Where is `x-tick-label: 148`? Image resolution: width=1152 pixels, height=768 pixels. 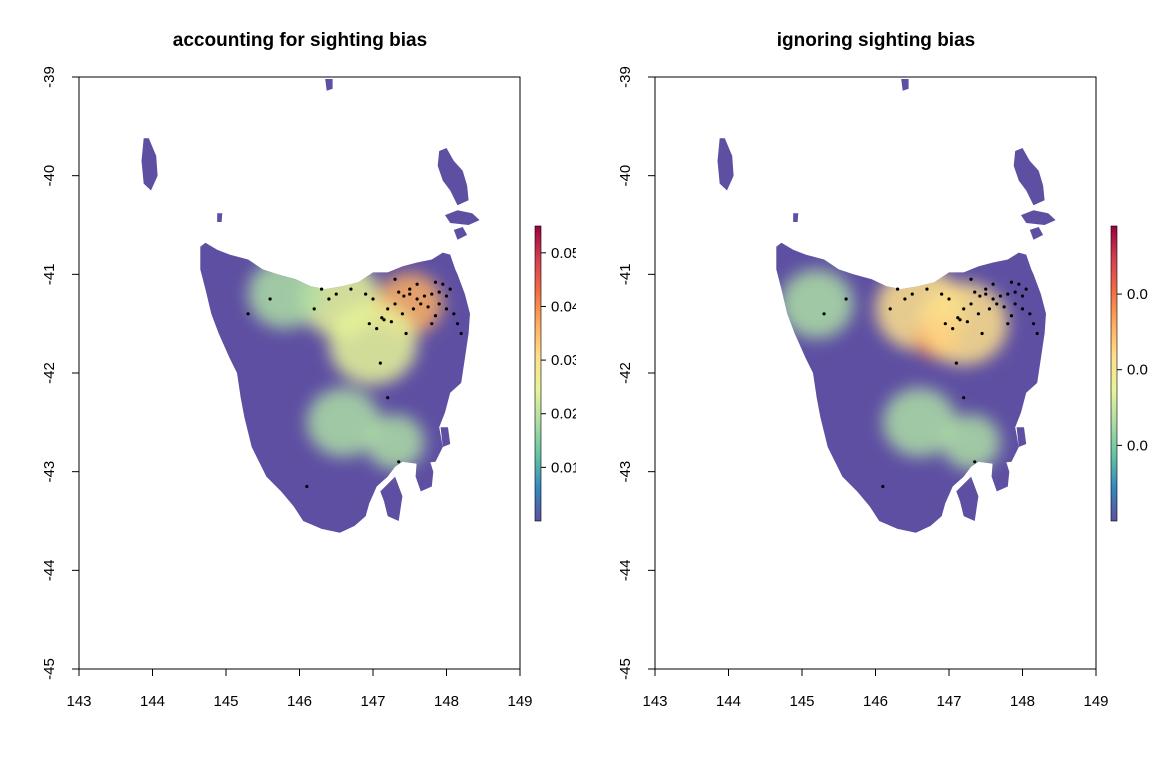
x-tick-label: 148 is located at coordinates (446, 701).